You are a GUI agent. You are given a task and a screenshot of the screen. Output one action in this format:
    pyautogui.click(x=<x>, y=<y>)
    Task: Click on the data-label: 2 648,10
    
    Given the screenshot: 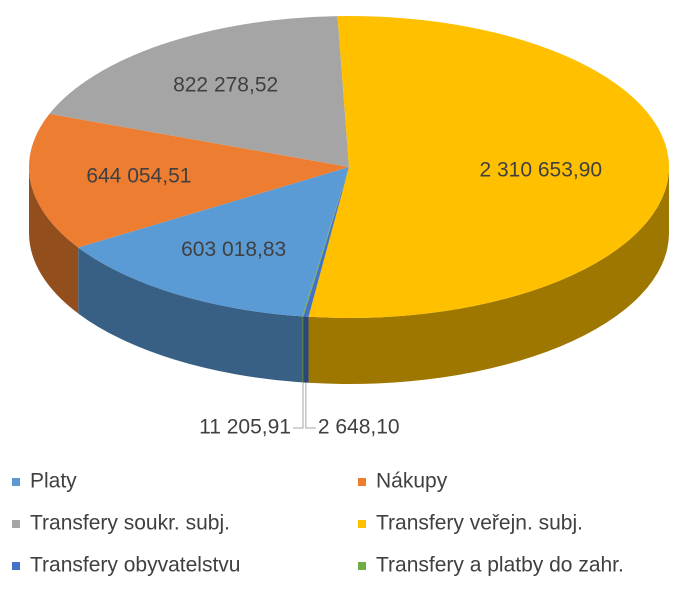 What is the action you would take?
    pyautogui.click(x=359, y=427)
    